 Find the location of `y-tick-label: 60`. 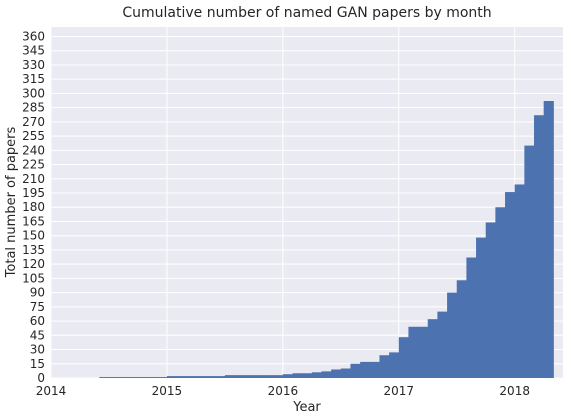

y-tick-label: 60 is located at coordinates (37, 321).